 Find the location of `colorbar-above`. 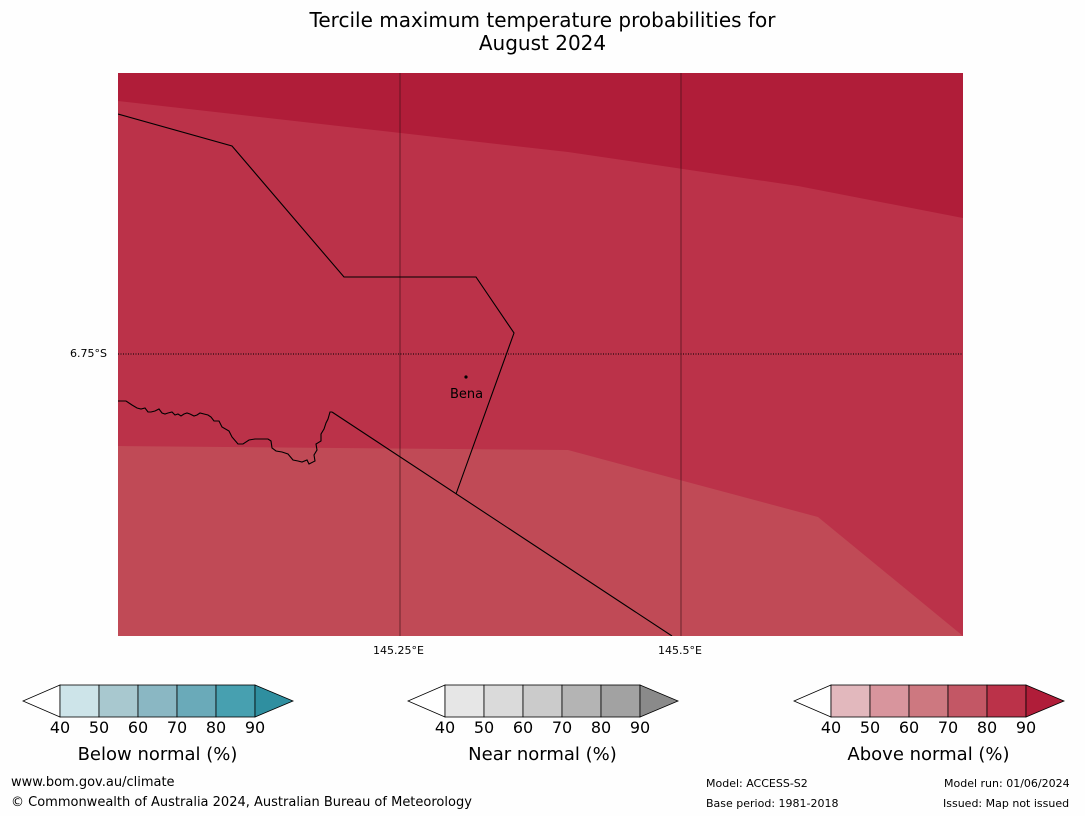

colorbar-above is located at coordinates (929, 701).